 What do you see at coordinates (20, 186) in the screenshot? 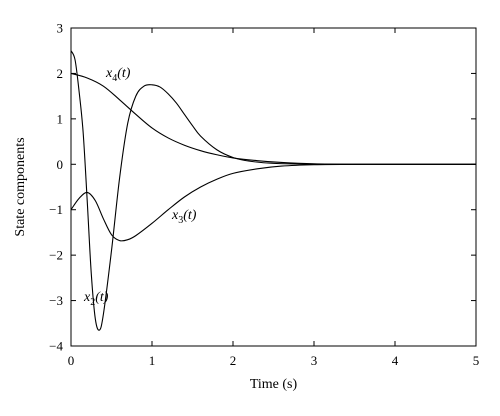
I see `y-axis-title: State components` at bounding box center [20, 186].